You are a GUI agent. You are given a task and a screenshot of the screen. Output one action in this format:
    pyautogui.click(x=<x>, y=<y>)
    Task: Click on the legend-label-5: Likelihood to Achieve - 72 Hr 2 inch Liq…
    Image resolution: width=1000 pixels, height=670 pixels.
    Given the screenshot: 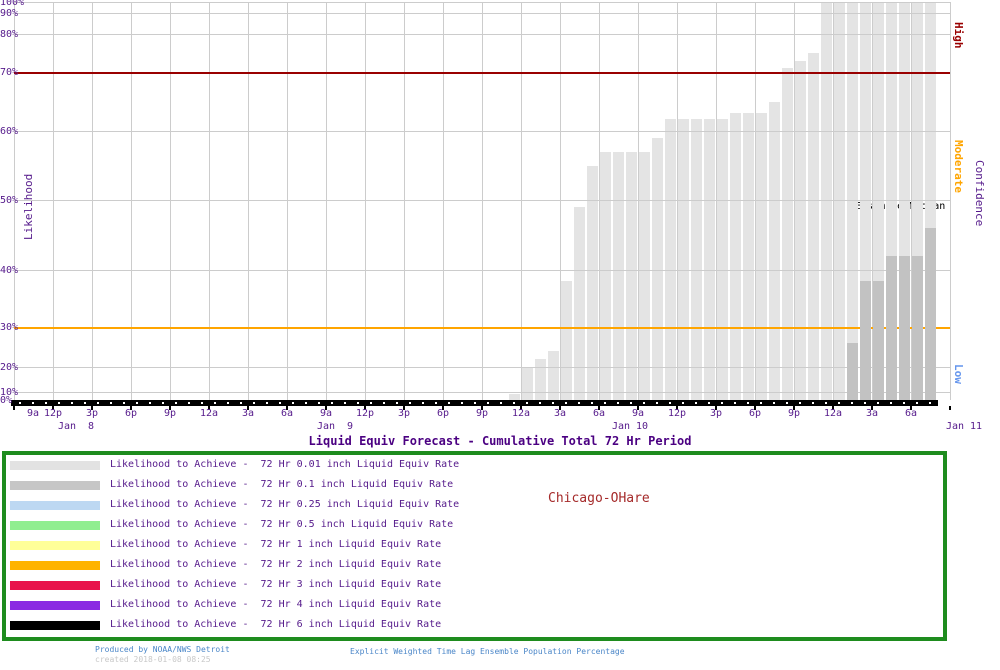 What is the action you would take?
    pyautogui.click(x=276, y=564)
    